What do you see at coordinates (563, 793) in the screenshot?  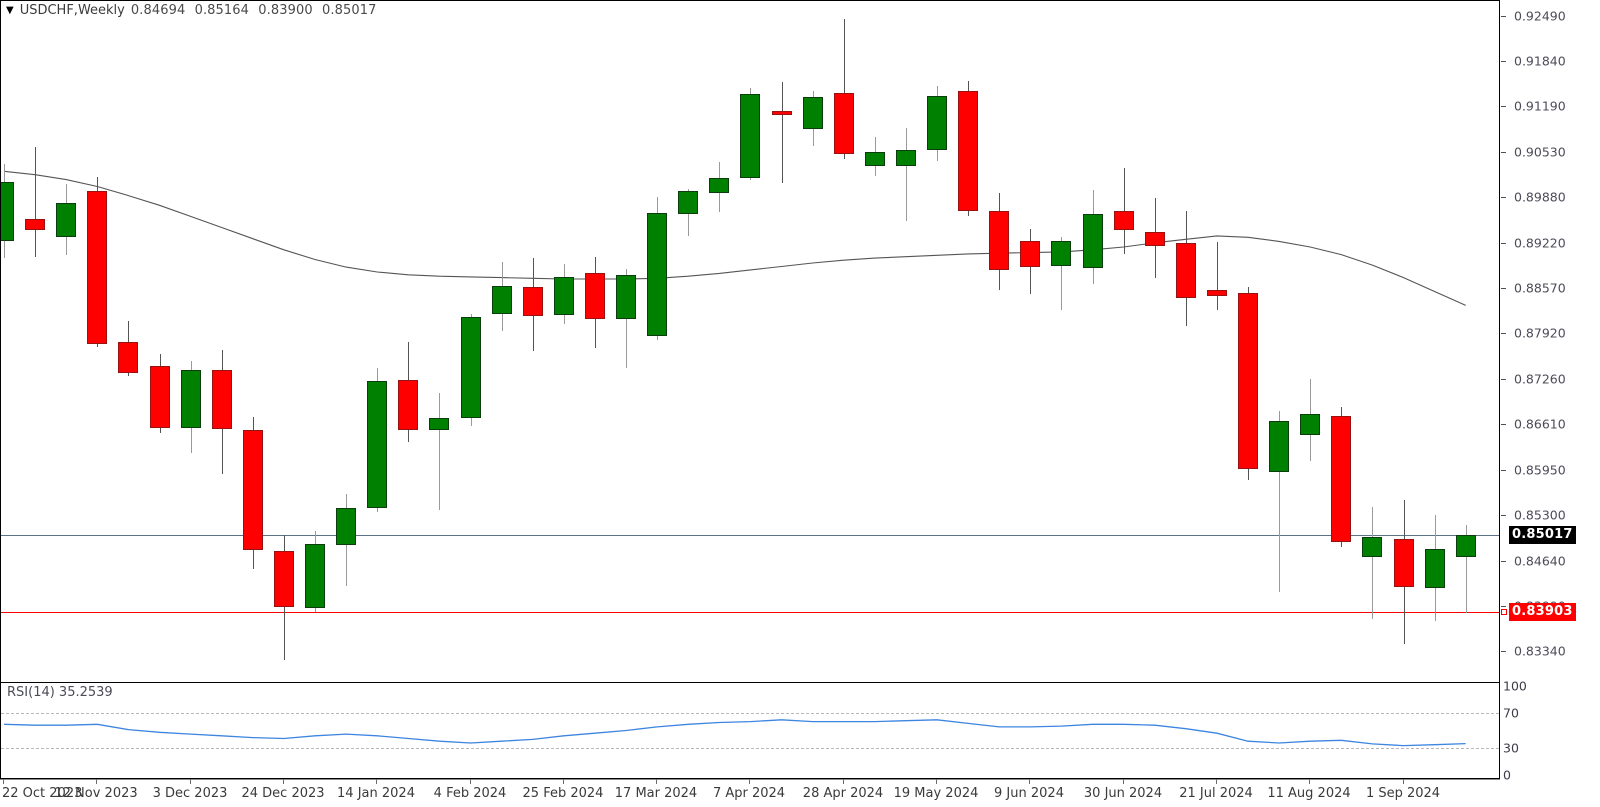 I see `date-label: 25 Feb 2024` at bounding box center [563, 793].